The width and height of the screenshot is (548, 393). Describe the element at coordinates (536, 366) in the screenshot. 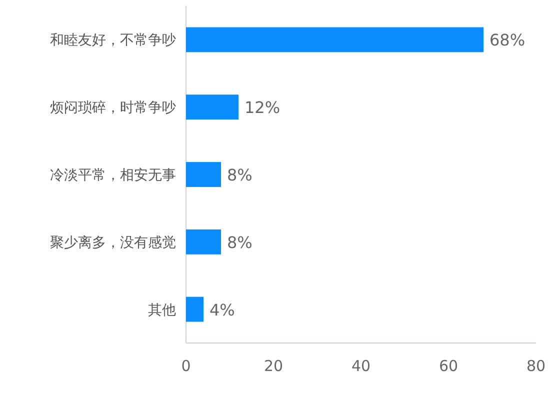

I see `x-tick-label: 80` at that location.